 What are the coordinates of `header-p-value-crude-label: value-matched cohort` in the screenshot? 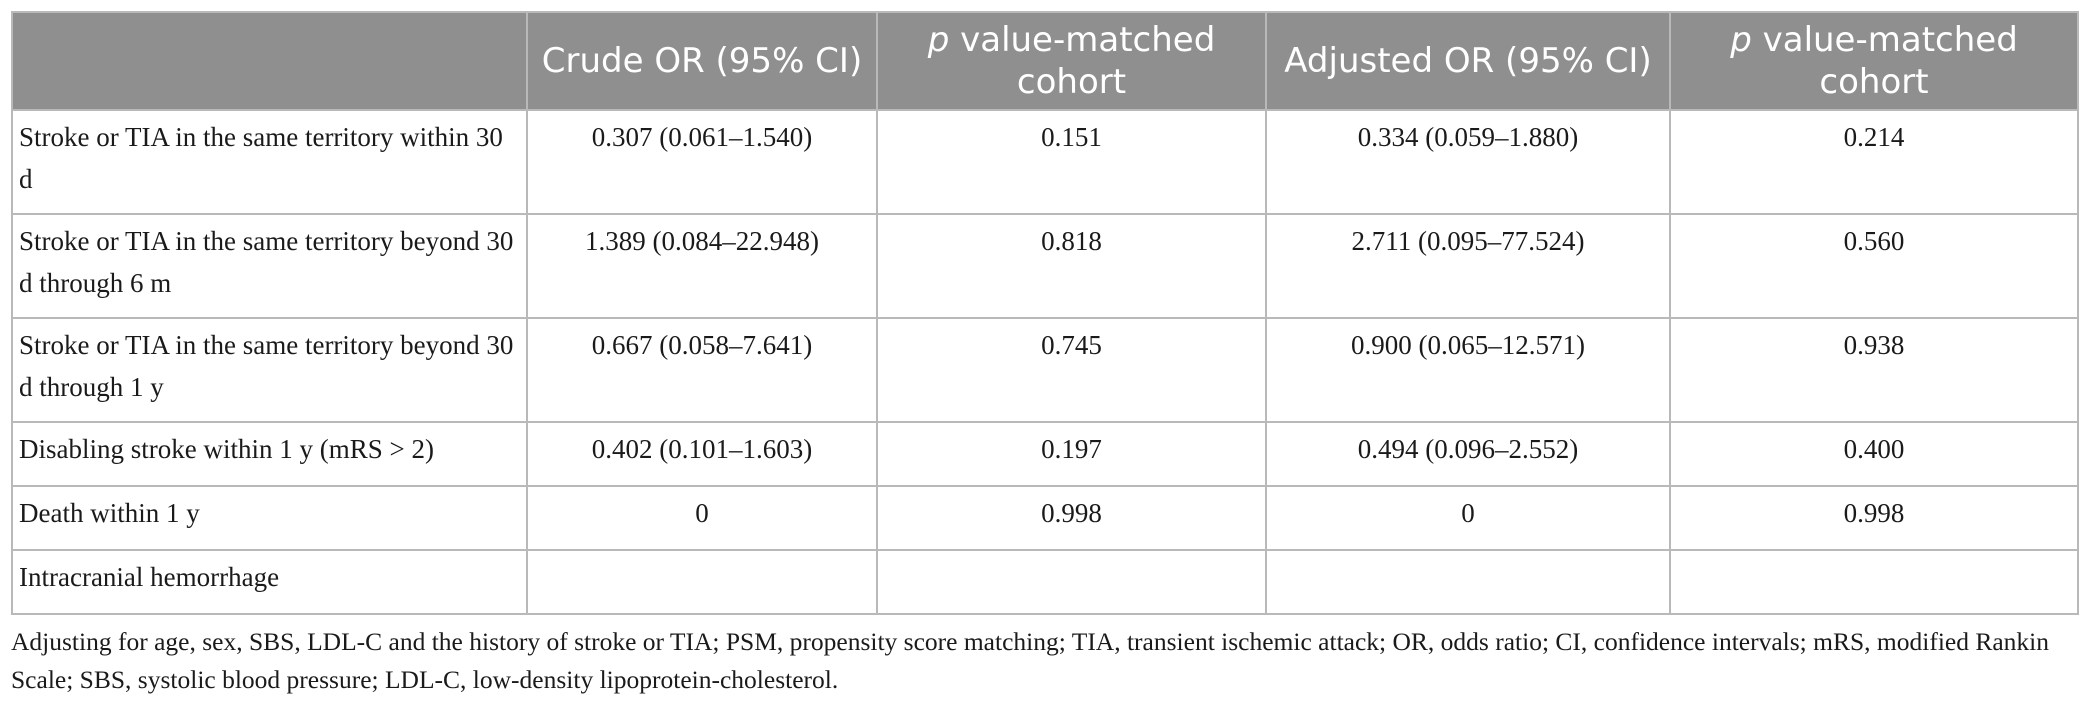 It's located at (1088, 61).